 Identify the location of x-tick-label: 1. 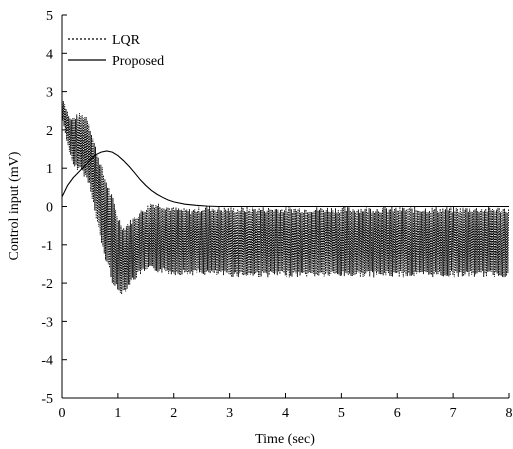
(117, 413).